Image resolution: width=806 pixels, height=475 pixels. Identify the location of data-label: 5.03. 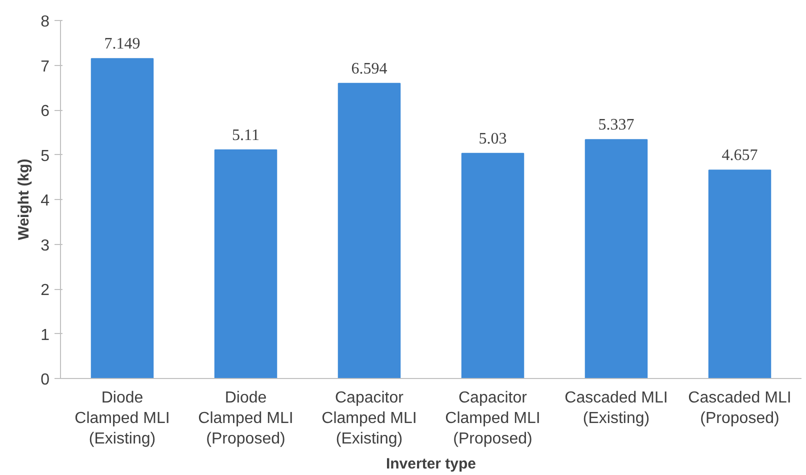
(492, 139).